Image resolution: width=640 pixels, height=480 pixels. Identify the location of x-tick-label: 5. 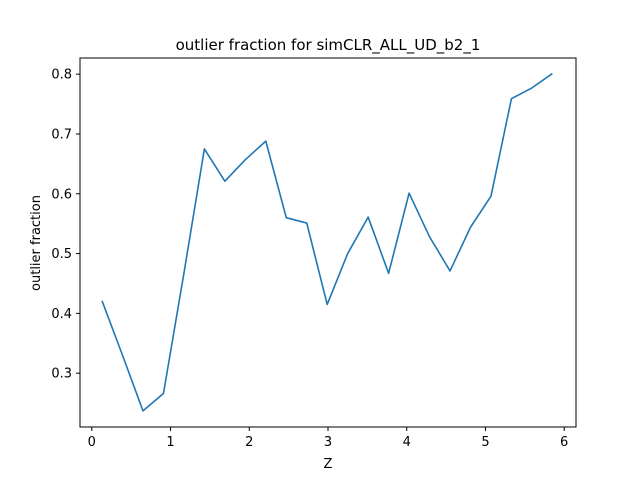
(485, 442).